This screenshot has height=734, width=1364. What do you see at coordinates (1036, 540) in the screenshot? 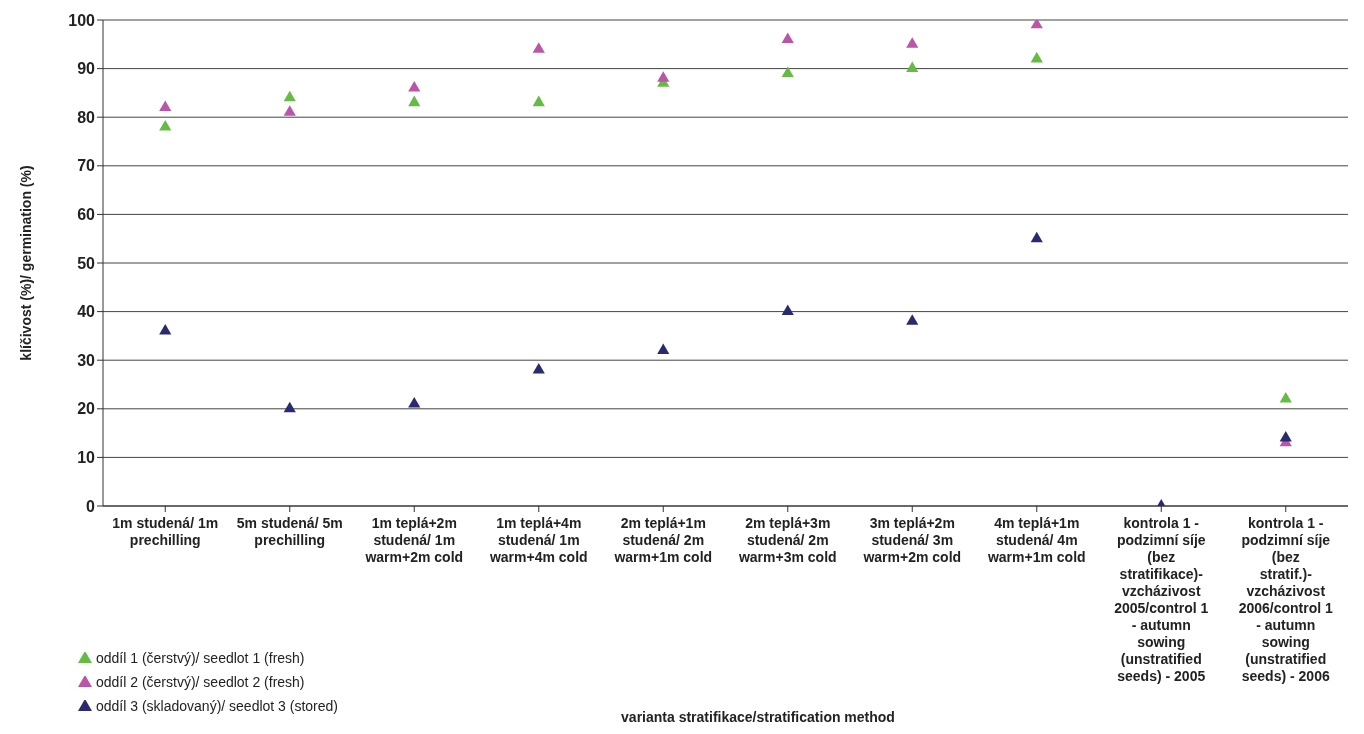
I see `x-tick-label: 4m teplá+1m studená/ 4m warm+1m cold` at bounding box center [1036, 540].